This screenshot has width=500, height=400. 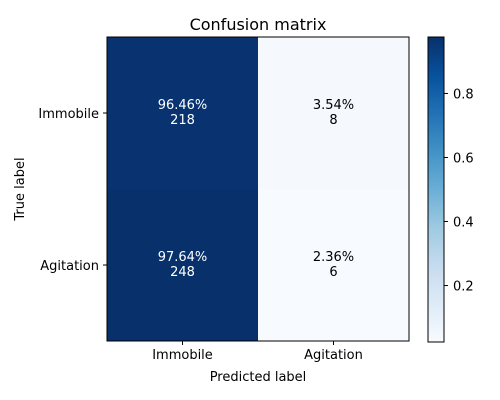 I want to click on colorbar-tick-label: 0.2, so click(x=463, y=287).